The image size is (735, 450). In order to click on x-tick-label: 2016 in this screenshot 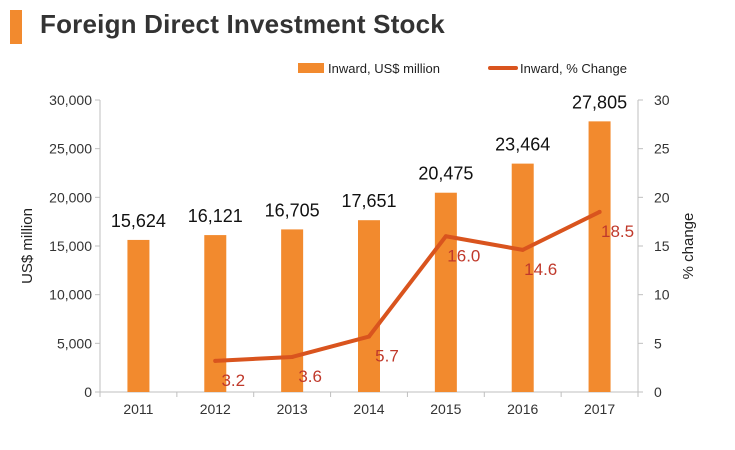, I will do `click(522, 409)`.